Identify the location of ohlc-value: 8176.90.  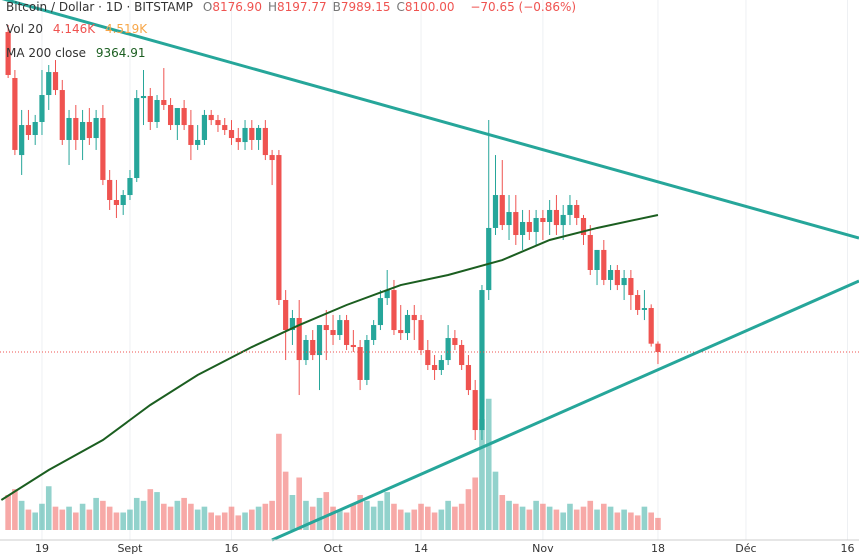
(237, 7).